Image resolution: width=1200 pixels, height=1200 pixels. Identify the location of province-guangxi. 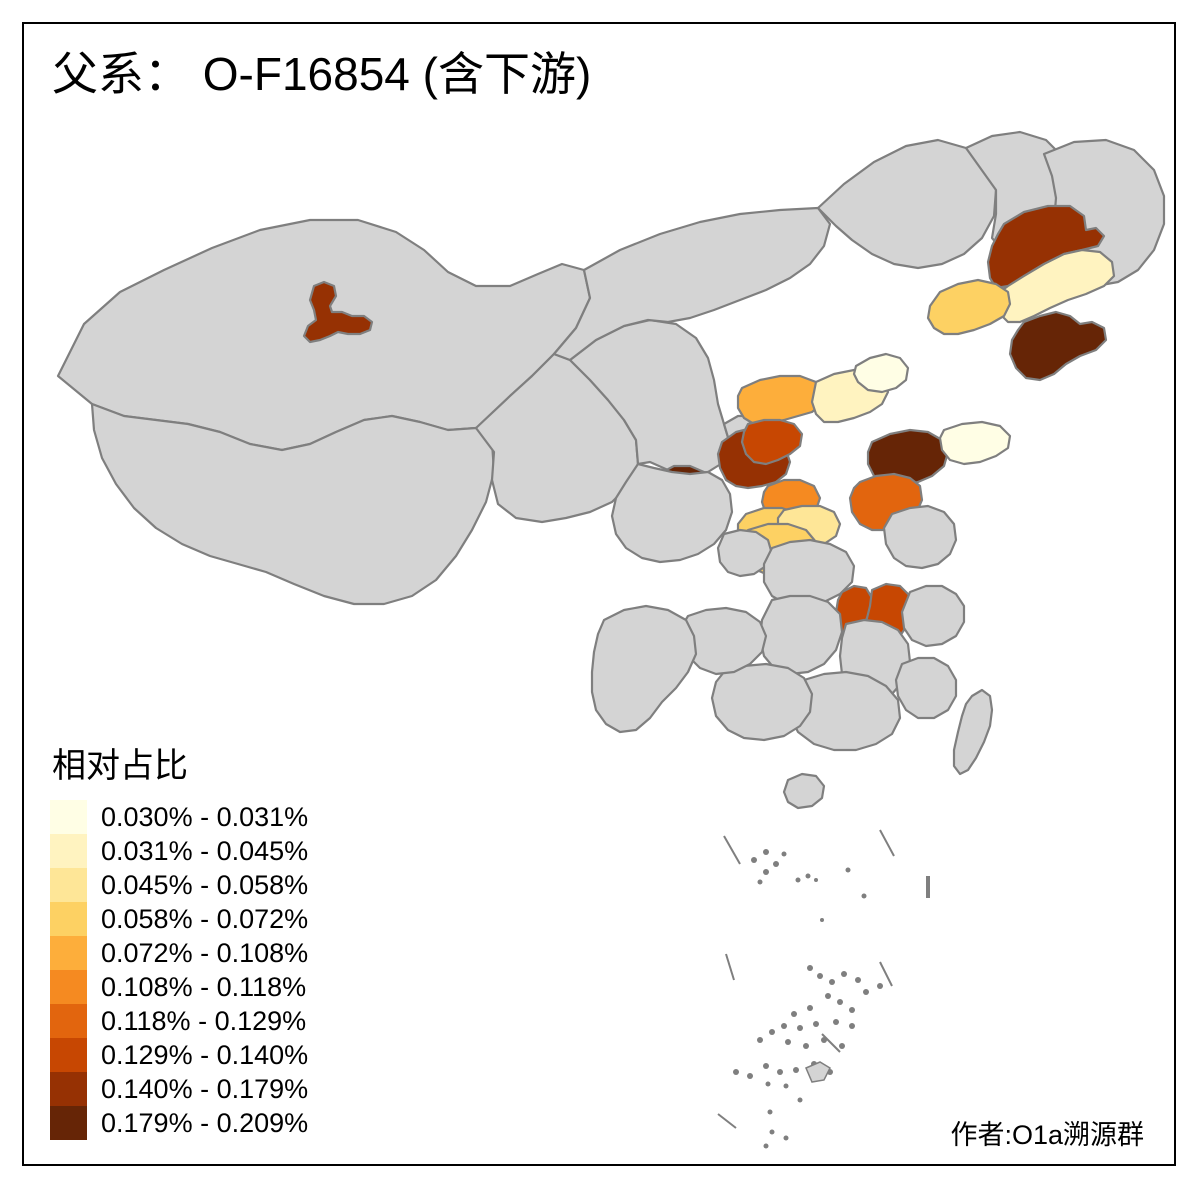
(762, 702).